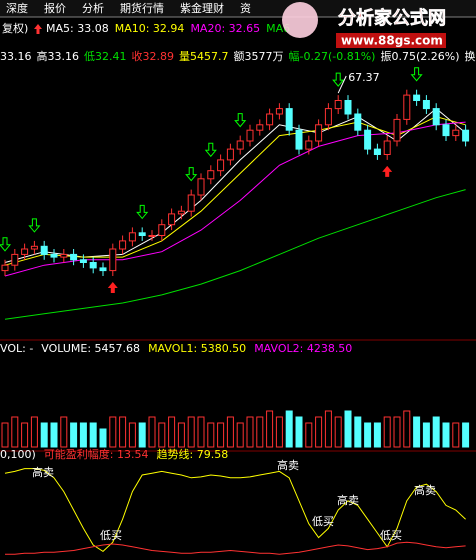 The width and height of the screenshot is (476, 560). I want to click on menu-item: 资, so click(245, 8).